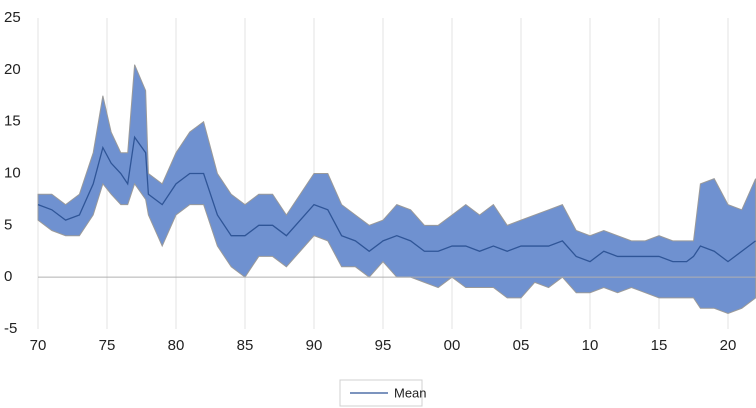  I want to click on legend-label: Mean, so click(410, 392).